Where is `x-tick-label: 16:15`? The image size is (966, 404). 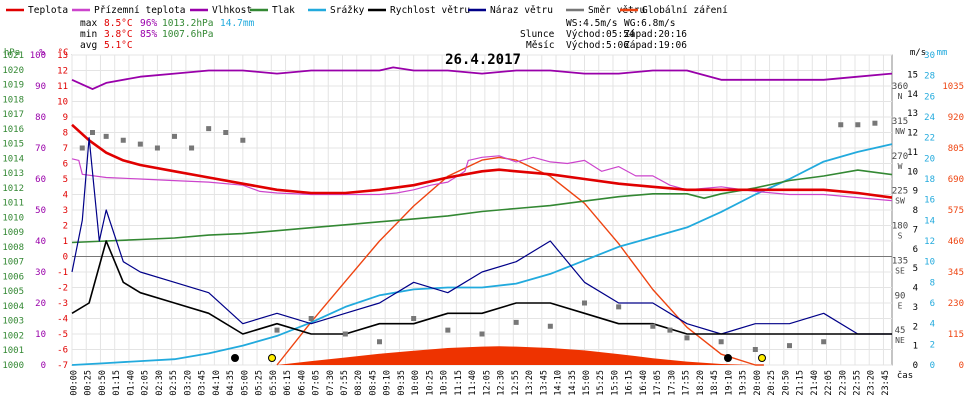 x-tick-label: 16:15 is located at coordinates (630, 383).